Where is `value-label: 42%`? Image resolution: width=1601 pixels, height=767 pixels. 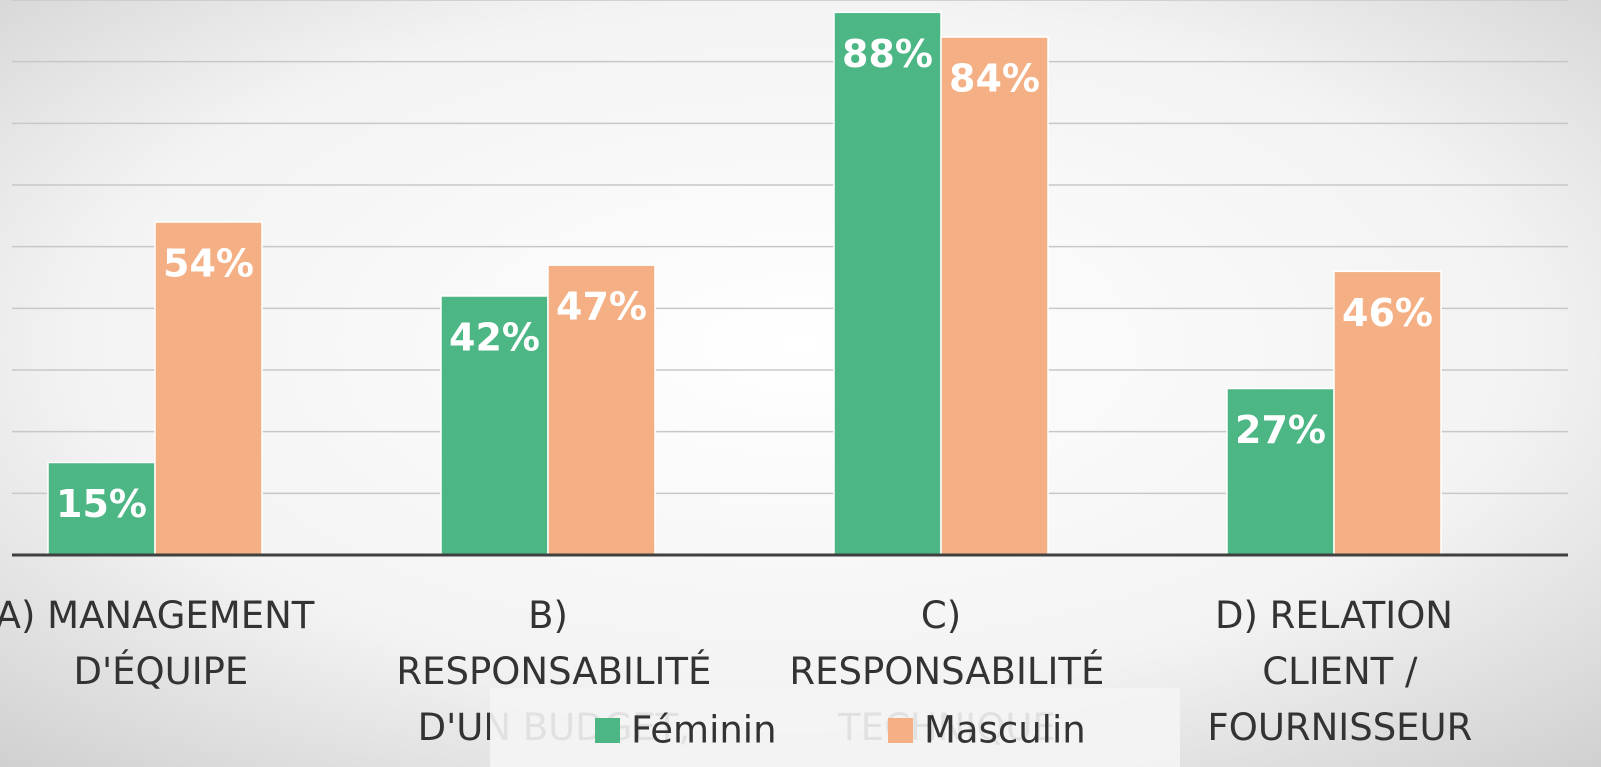
value-label: 42% is located at coordinates (494, 338).